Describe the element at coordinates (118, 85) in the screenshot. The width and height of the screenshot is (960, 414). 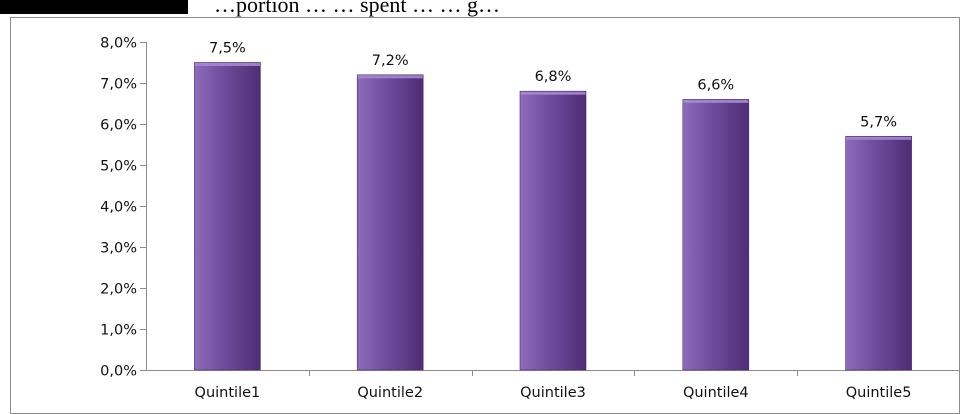
I see `y-tick-label: 7,0%` at that location.